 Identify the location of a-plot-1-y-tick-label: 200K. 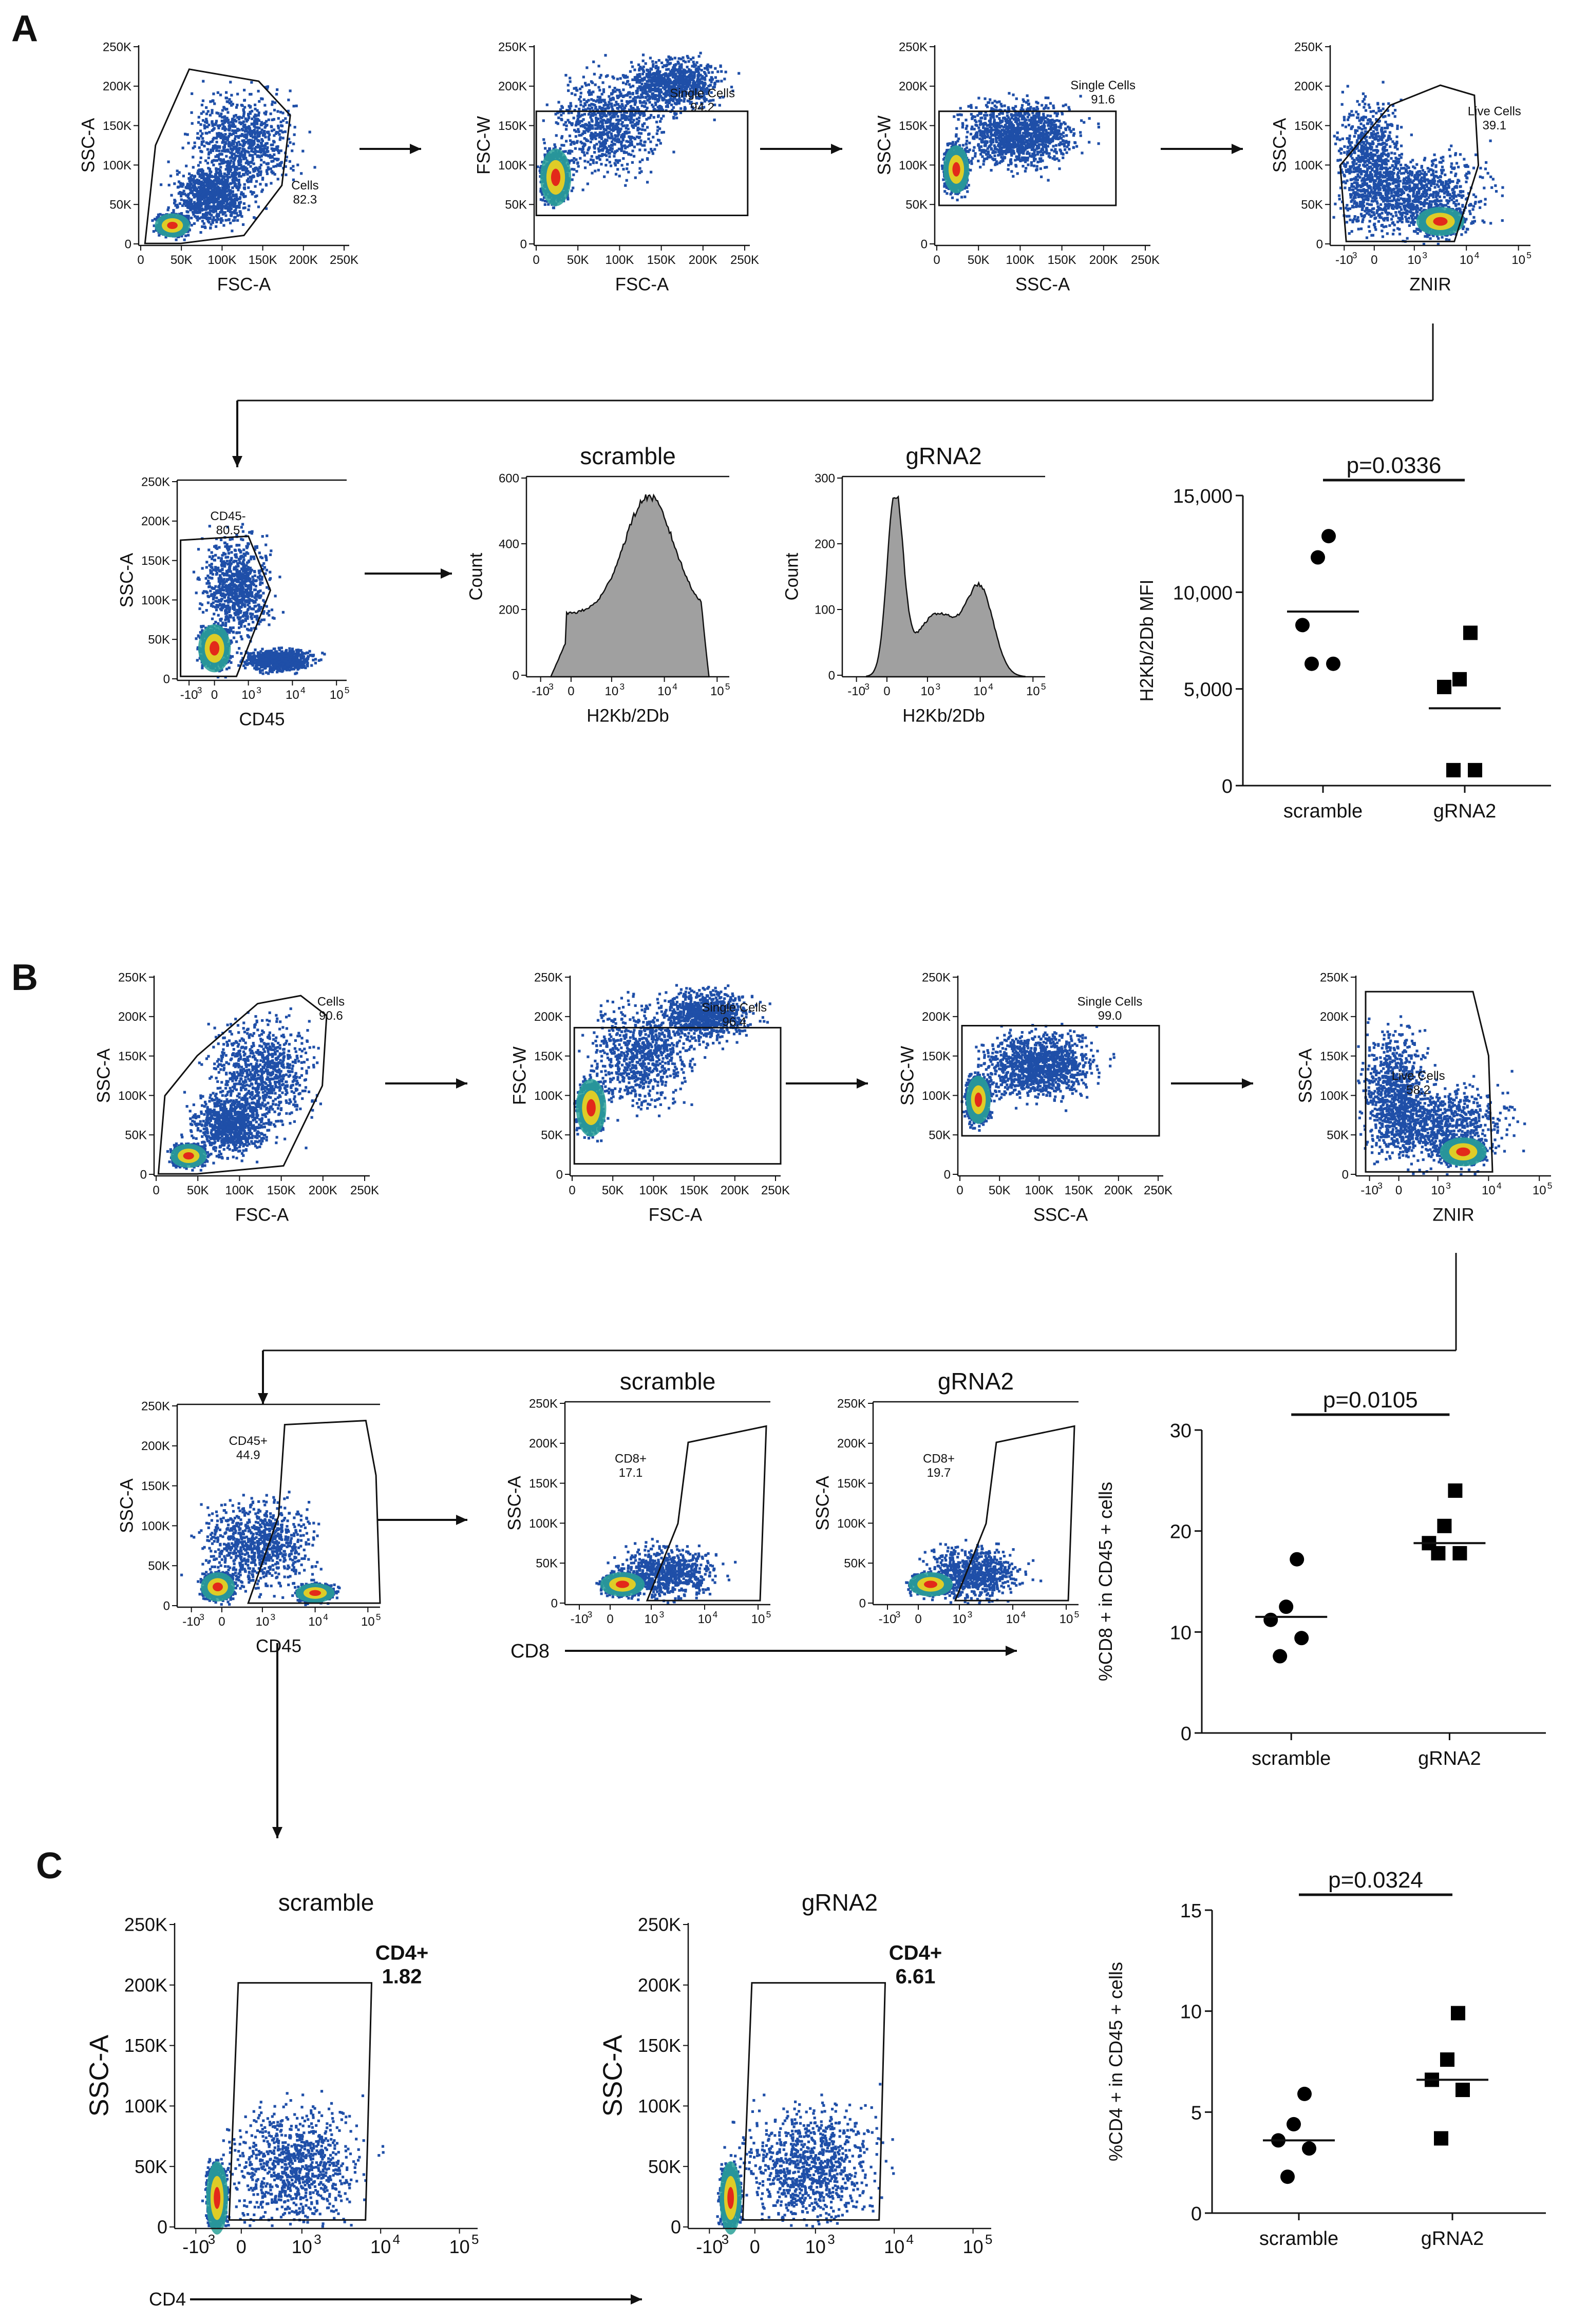
(117, 86).